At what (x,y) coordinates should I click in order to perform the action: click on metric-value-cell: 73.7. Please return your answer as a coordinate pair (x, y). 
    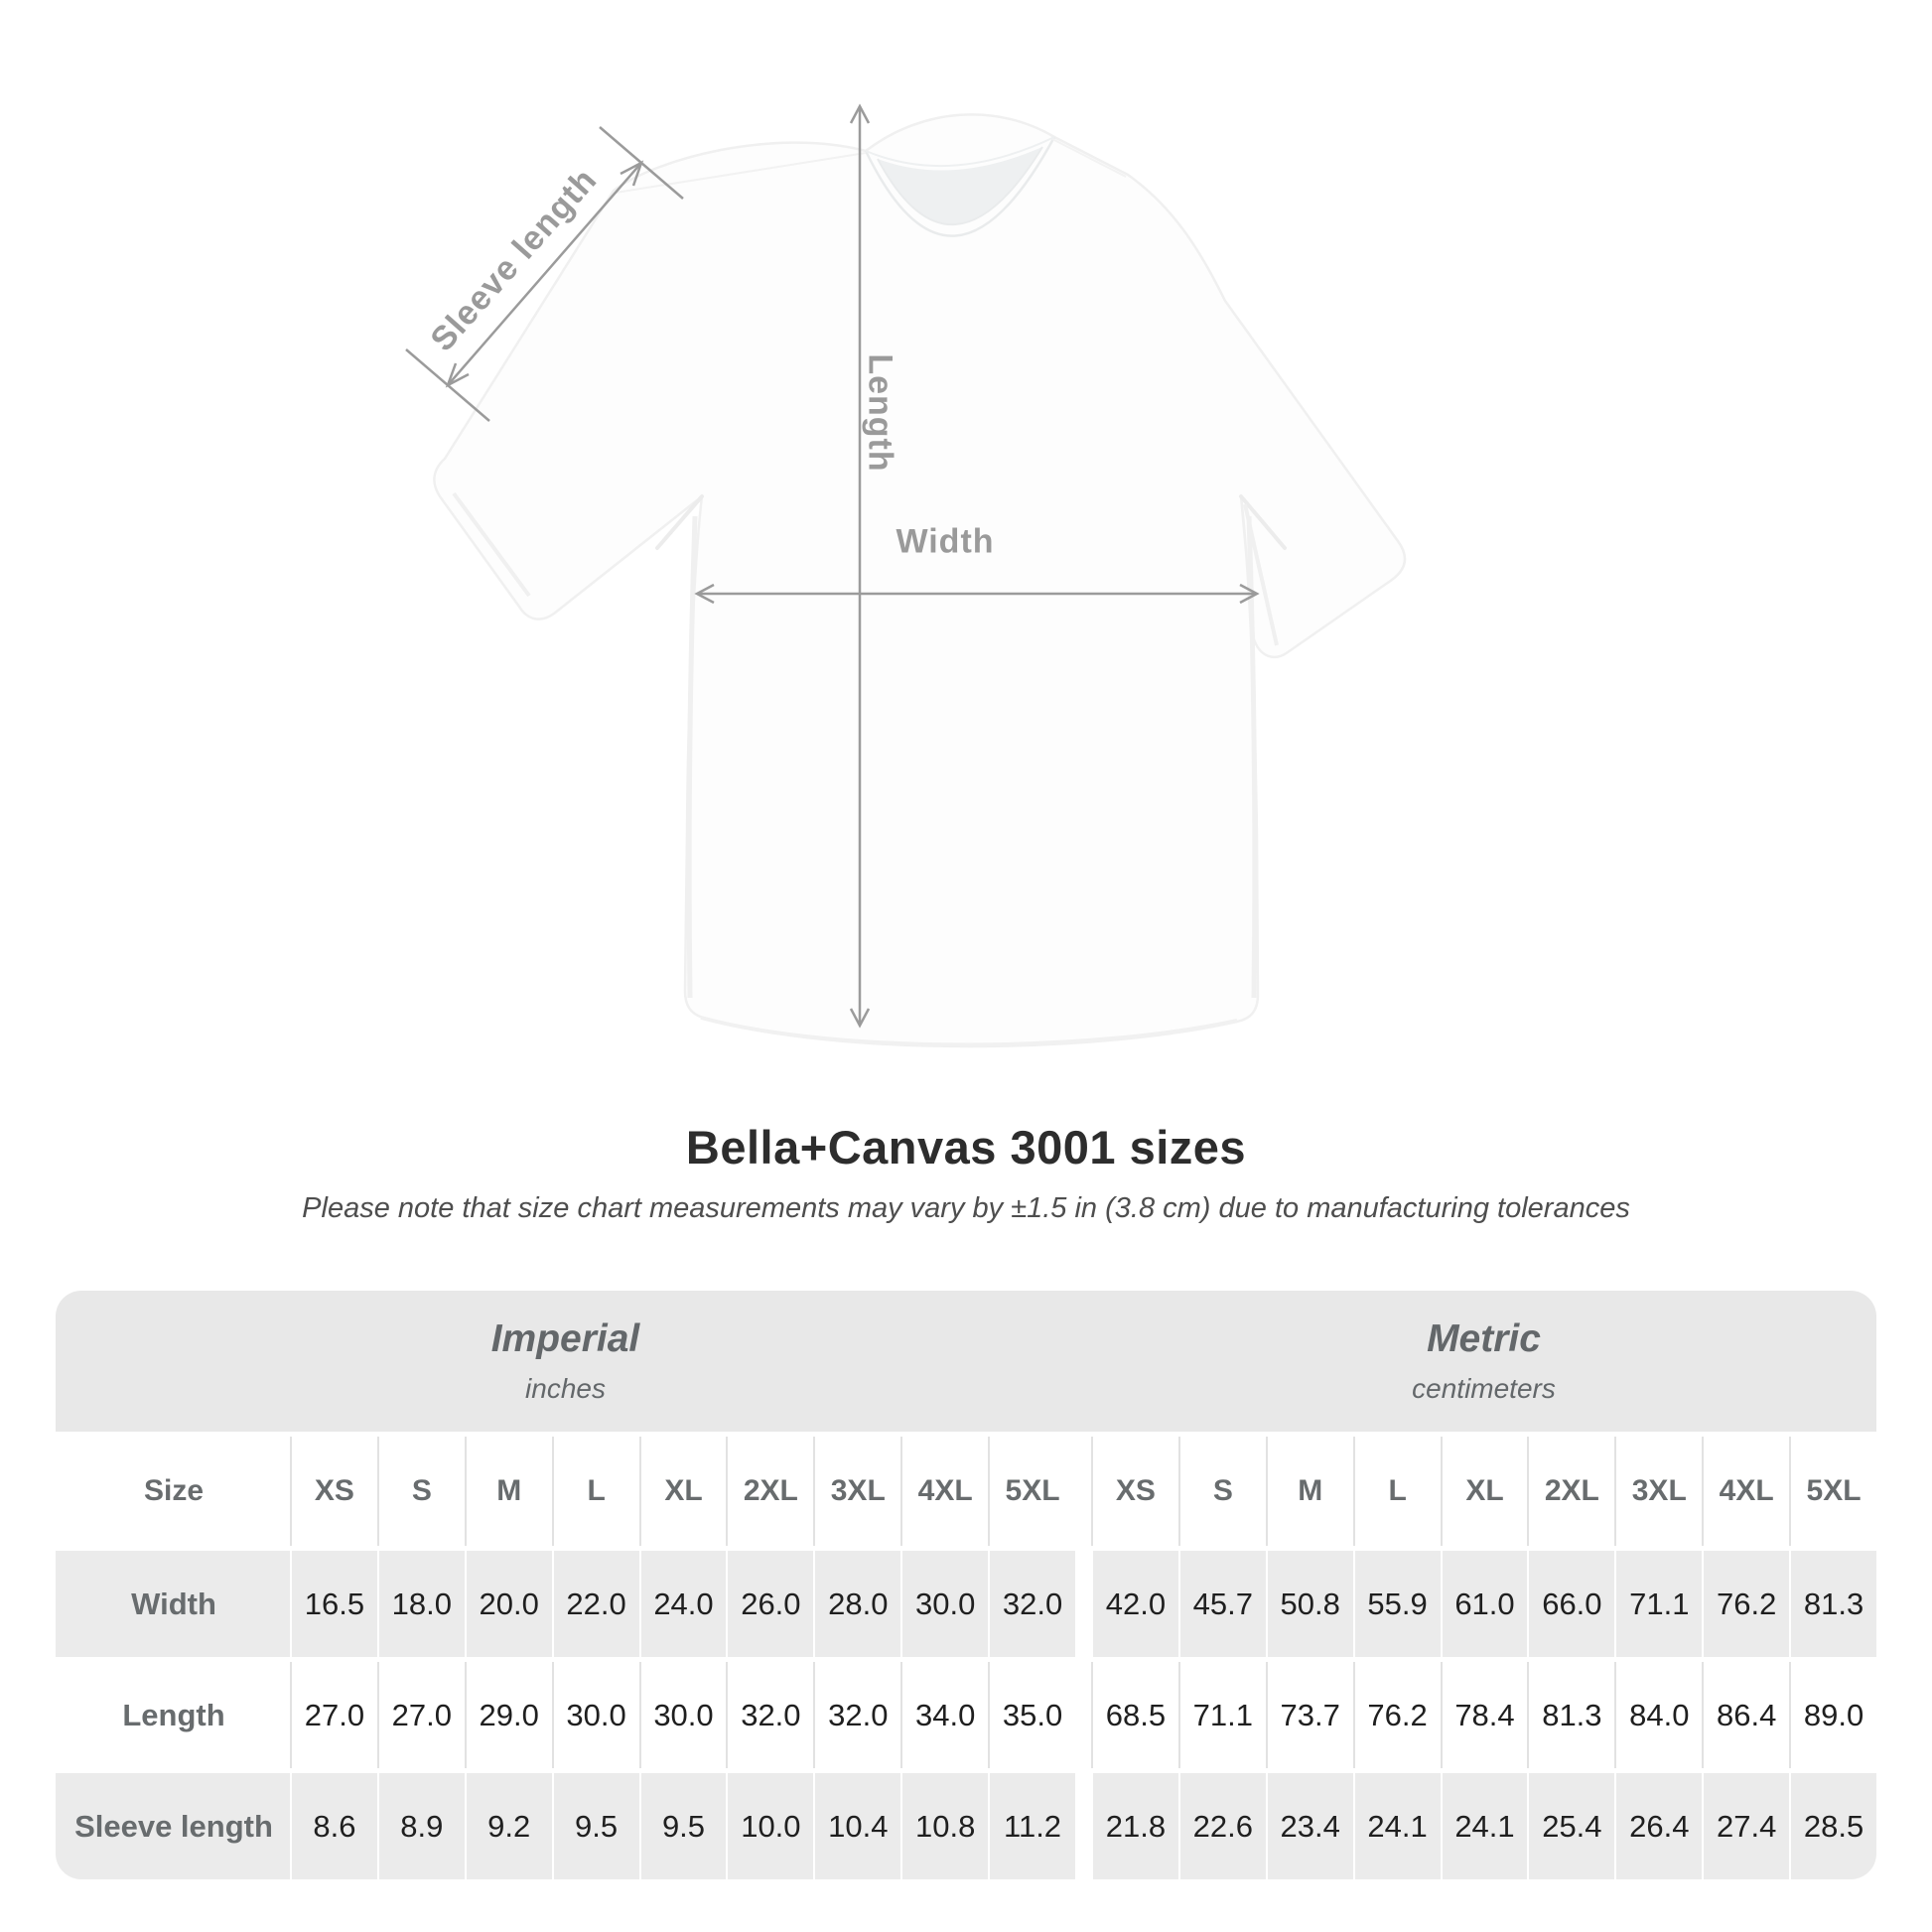
    Looking at the image, I should click on (1309, 1715).